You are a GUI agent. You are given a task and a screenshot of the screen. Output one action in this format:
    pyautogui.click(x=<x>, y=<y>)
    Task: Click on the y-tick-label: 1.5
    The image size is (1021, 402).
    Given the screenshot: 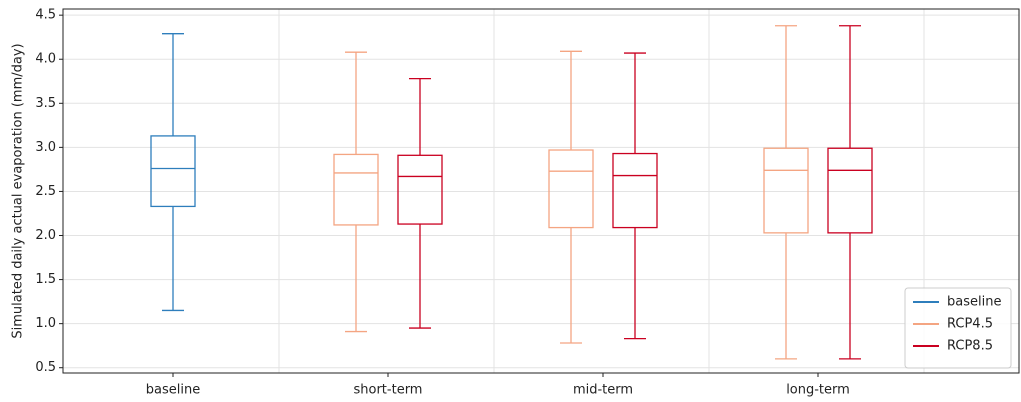 What is the action you would take?
    pyautogui.click(x=45, y=279)
    